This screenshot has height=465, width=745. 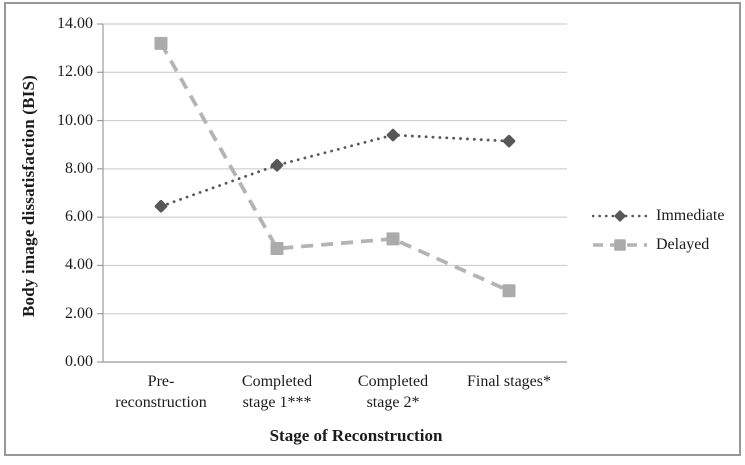 I want to click on x-category-label: Completed stage 1***, so click(x=277, y=392).